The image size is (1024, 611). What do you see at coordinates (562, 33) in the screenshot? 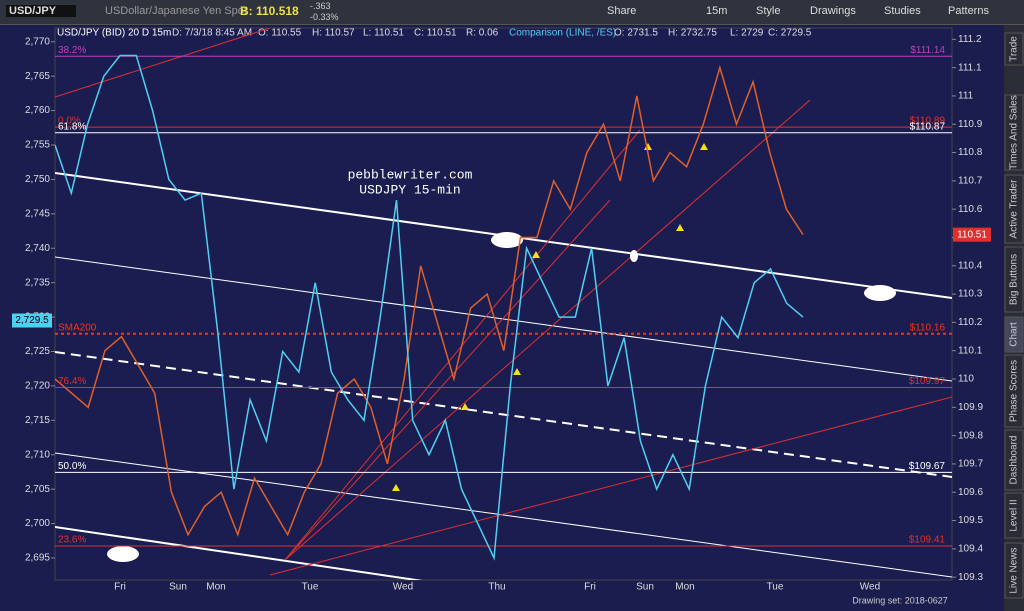
I see `comparison-name: Comparison (LINE, /ES)` at bounding box center [562, 33].